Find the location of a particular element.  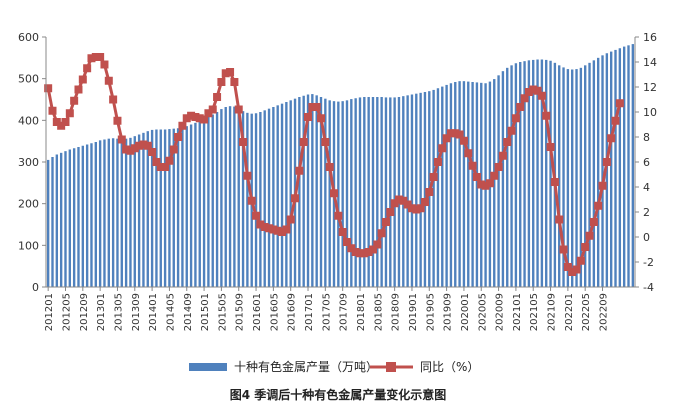

x-tick-label: 201501 is located at coordinates (205, 312).